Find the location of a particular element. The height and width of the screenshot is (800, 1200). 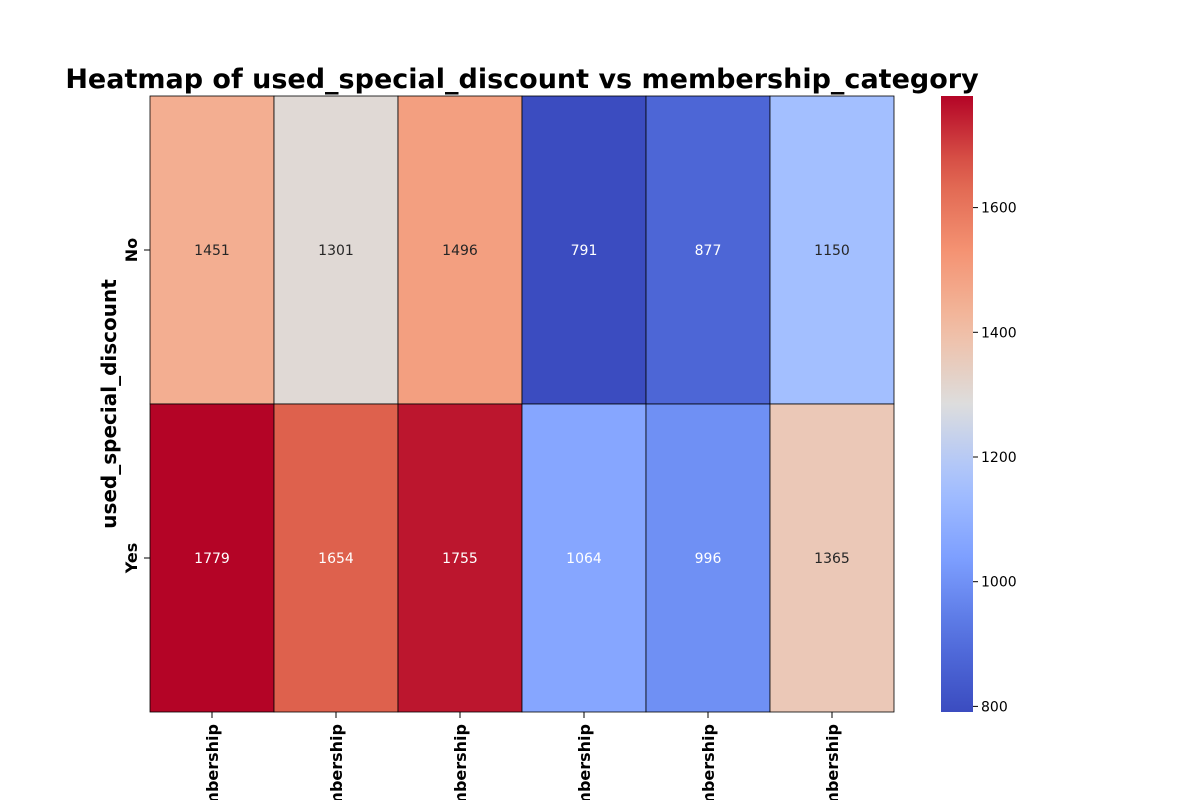

colorbar-gradient is located at coordinates (957, 404).